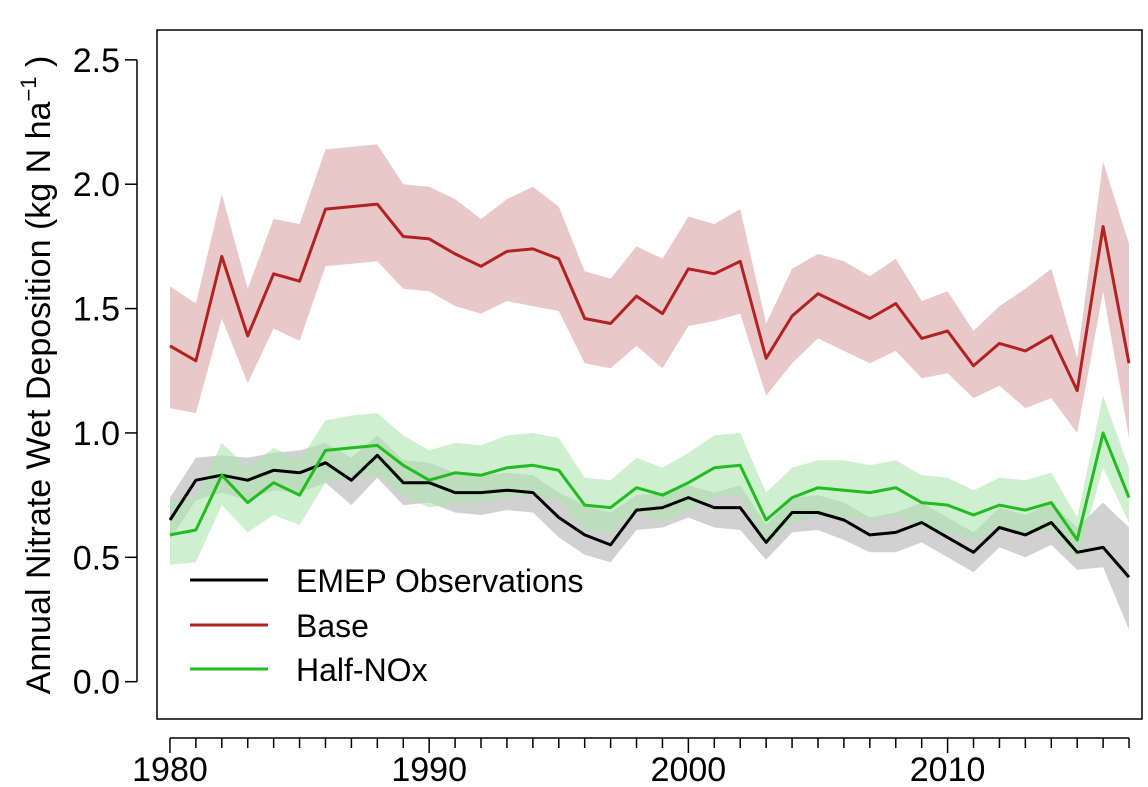  I want to click on legend: EMEP Observations Base Half-NOx, so click(387, 625).